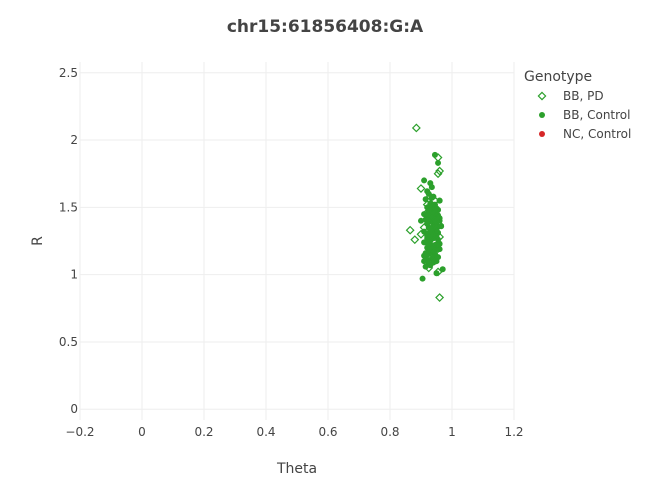  I want to click on x-tick-label: 1.2, so click(513, 432).